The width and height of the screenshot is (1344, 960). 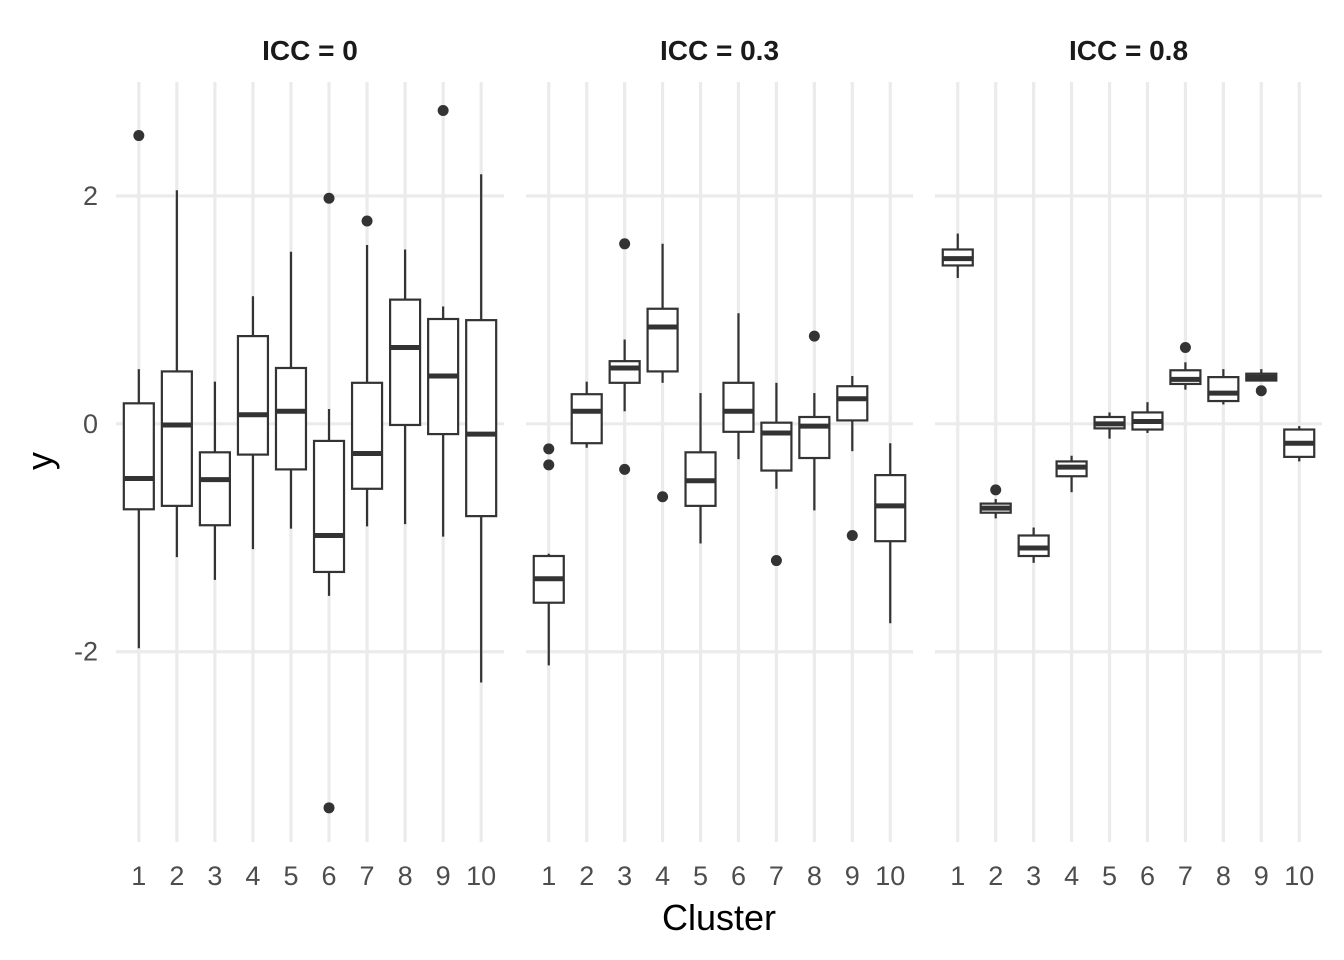 What do you see at coordinates (1128, 50) in the screenshot?
I see `facet-title: ICC = 0.8` at bounding box center [1128, 50].